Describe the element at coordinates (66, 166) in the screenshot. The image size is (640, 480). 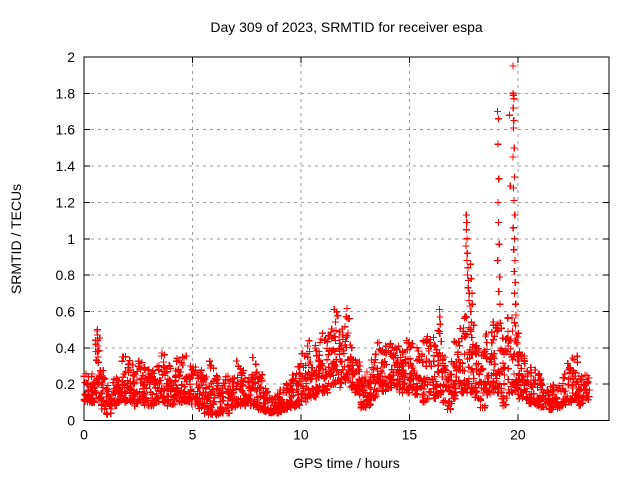
I see `y-tick-label: 1.4` at that location.